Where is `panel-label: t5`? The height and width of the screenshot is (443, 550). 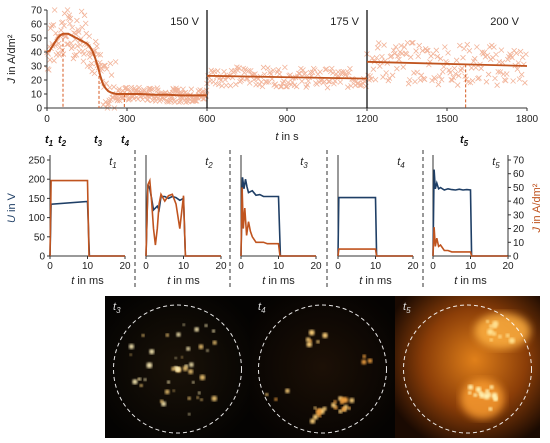
panel-label: t5 is located at coordinates (496, 163).